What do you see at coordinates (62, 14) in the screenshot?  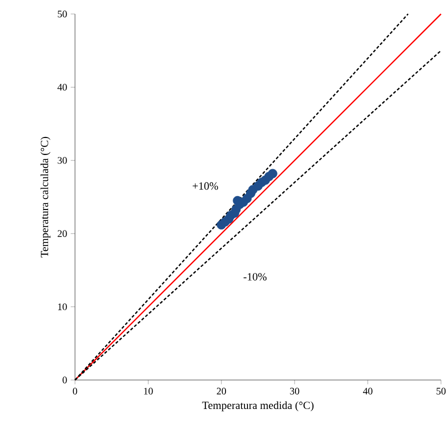 I see `y-tick-label: 50` at bounding box center [62, 14].